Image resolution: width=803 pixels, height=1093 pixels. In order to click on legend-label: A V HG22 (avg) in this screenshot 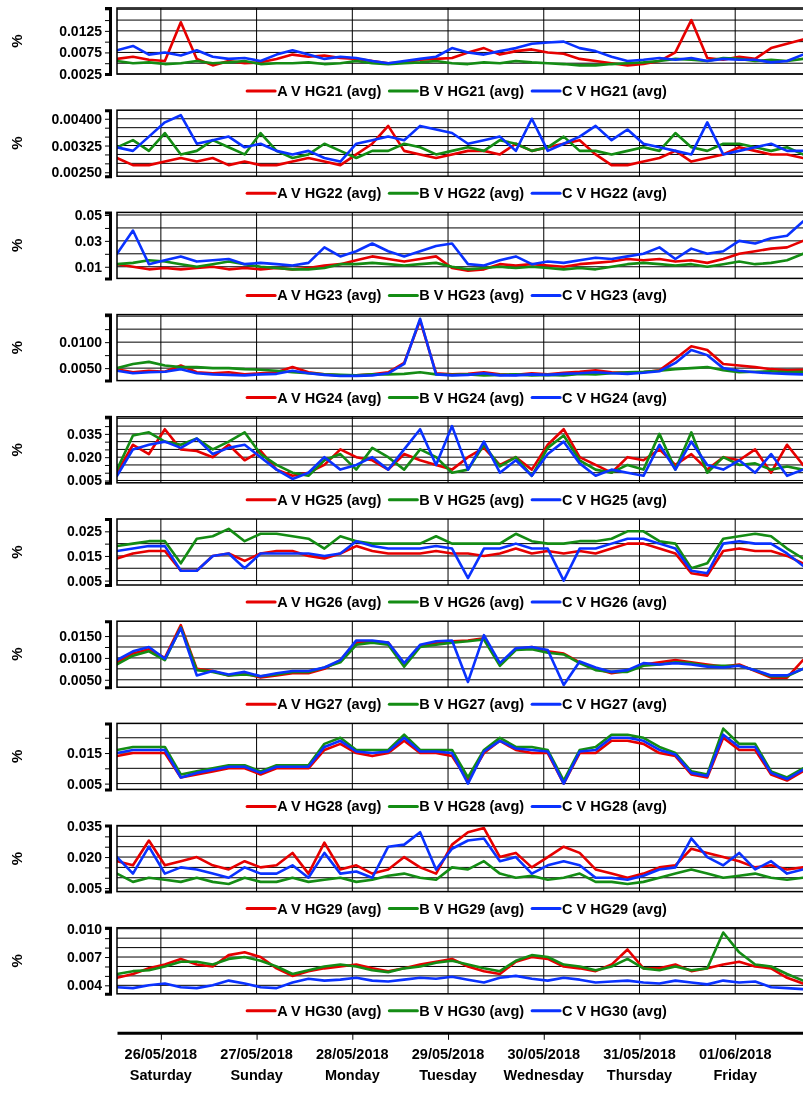, I will do `click(329, 193)`.